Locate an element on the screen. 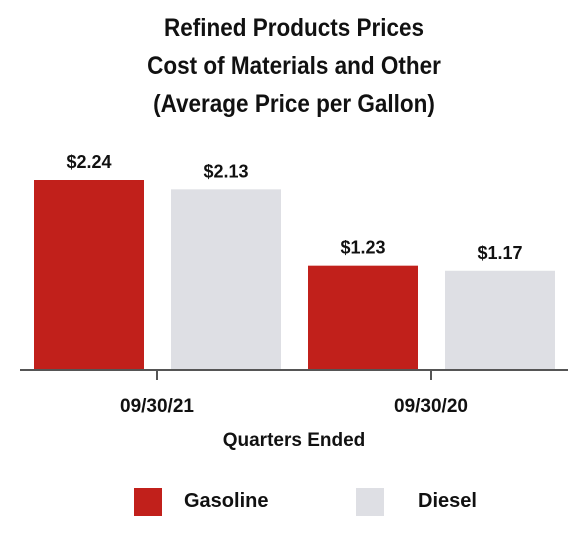 Image resolution: width=588 pixels, height=546 pixels. data-label-diesel-09-30-20: $1.17 is located at coordinates (499, 253).